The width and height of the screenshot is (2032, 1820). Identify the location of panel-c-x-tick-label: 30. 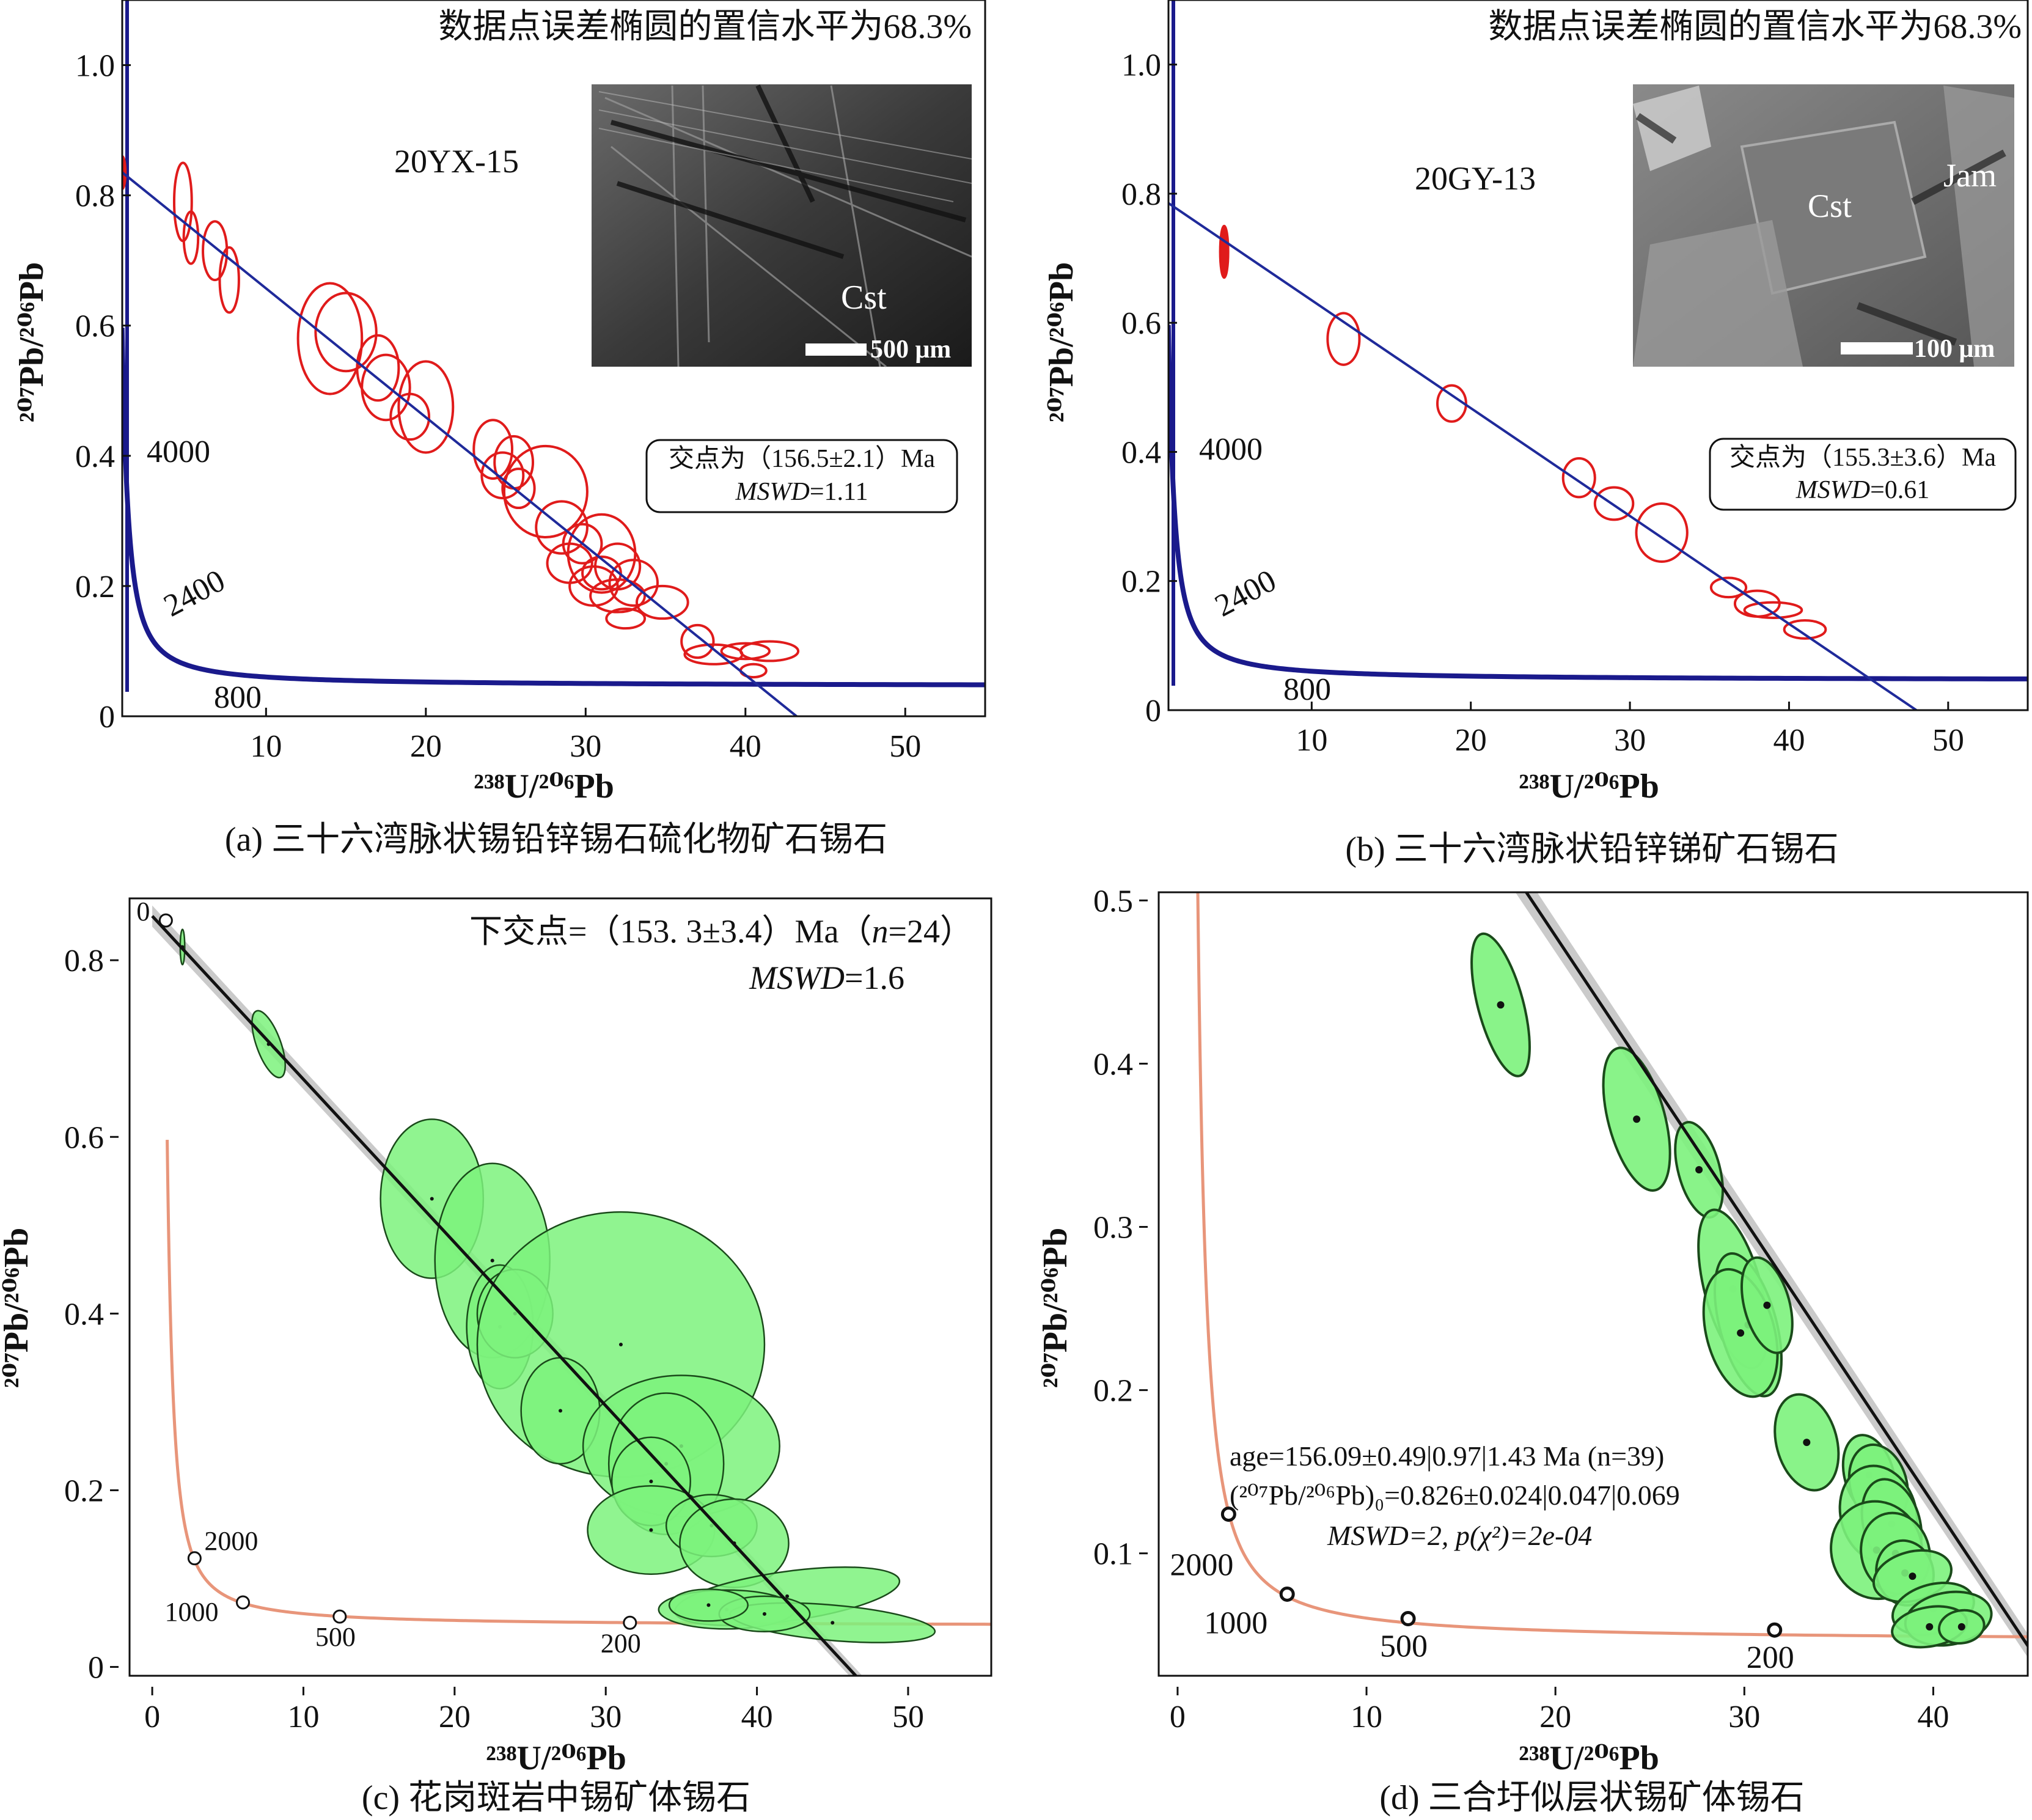
(606, 1717).